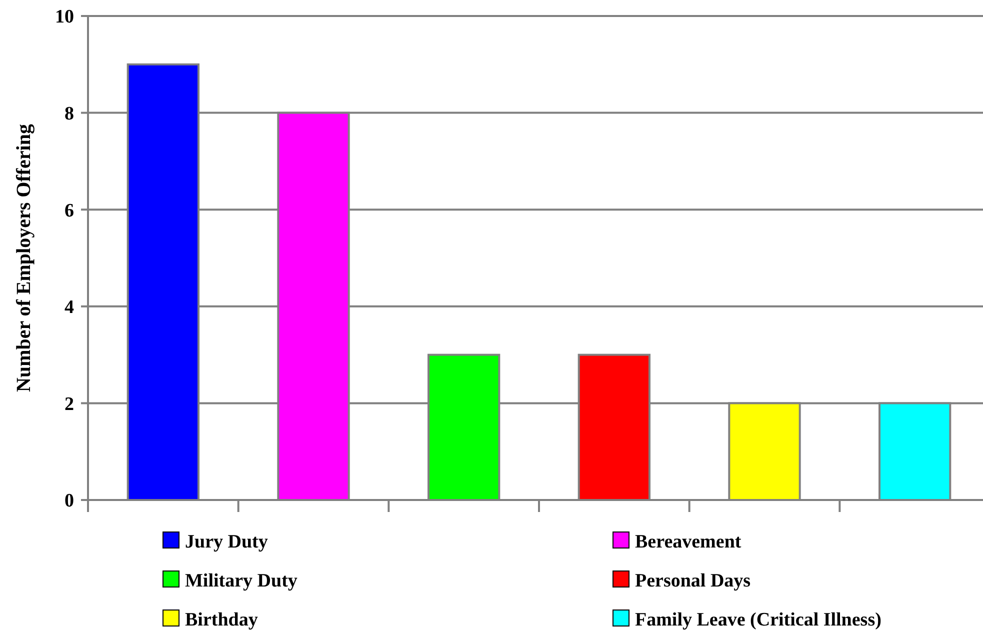 The width and height of the screenshot is (983, 636). I want to click on legend-label: Jury Duty, so click(226, 542).